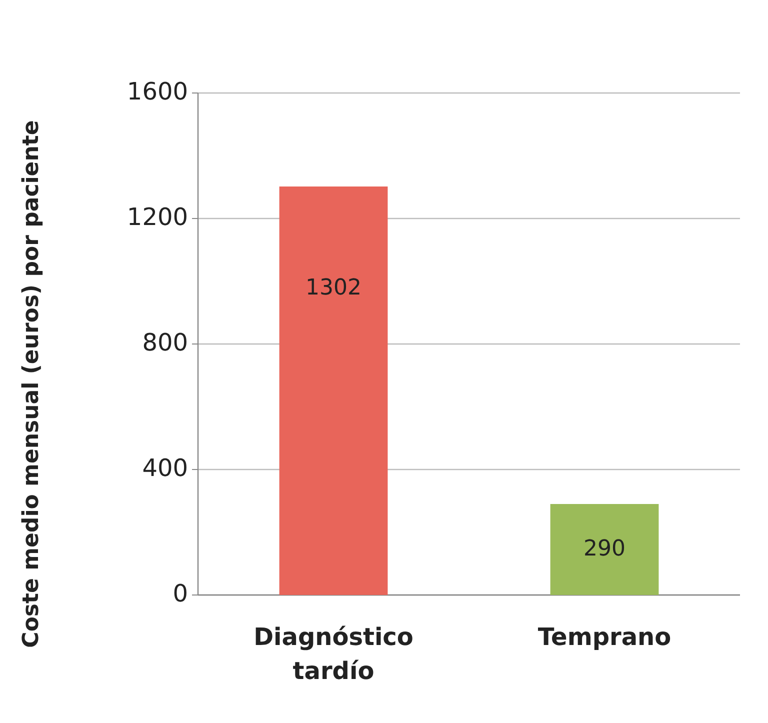 Image resolution: width=768 pixels, height=723 pixels. Describe the element at coordinates (334, 654) in the screenshot. I see `x-tick-label: Diagnóstico tardío` at that location.